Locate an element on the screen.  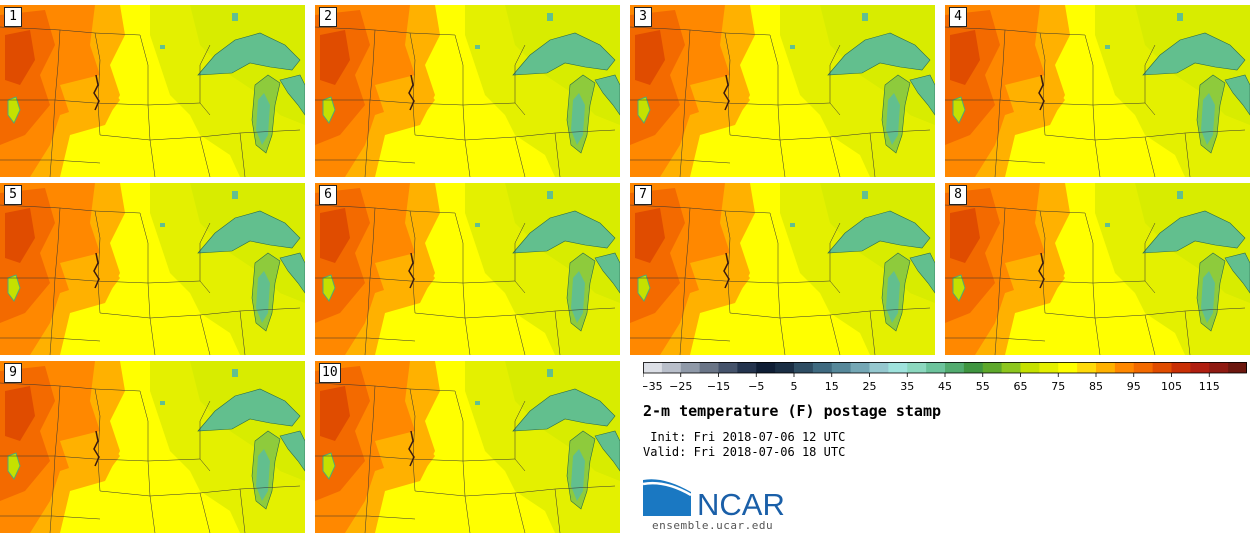
temperature-colorbar: −35 −25 −15 −5 5 15 25 35 45 55 65 75 85 95 105 115 is located at coordinates (945, 377).